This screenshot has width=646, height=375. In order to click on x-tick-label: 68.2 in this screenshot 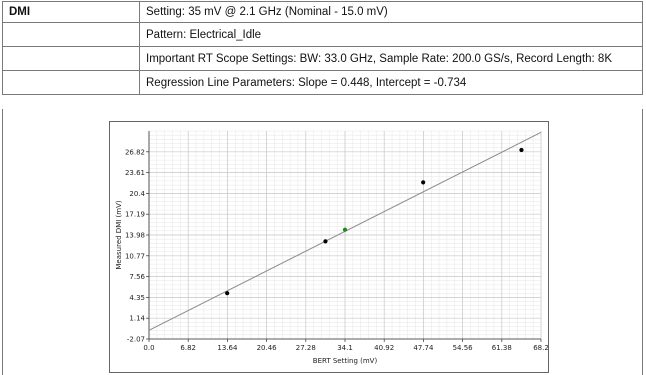, I will do `click(541, 348)`.